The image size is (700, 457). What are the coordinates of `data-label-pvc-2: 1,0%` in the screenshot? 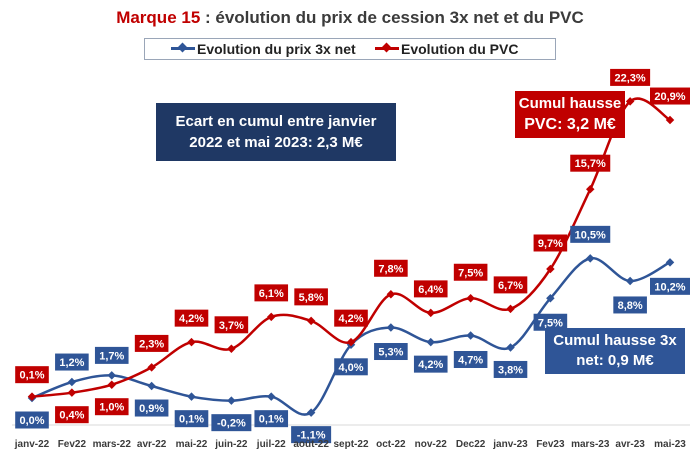 It's located at (111, 408).